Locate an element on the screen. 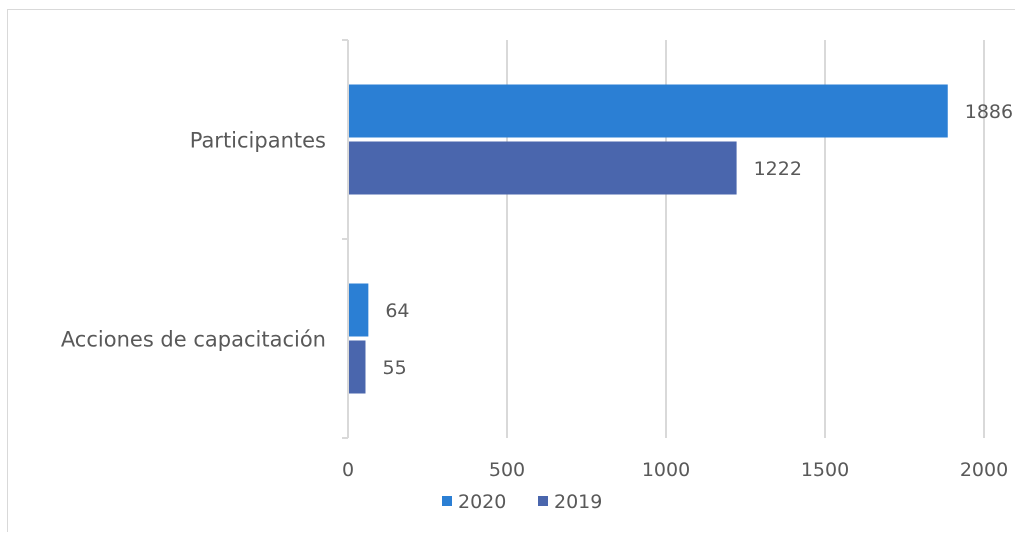 The width and height of the screenshot is (1016, 533). x-tick-label: 500 is located at coordinates (507, 470).